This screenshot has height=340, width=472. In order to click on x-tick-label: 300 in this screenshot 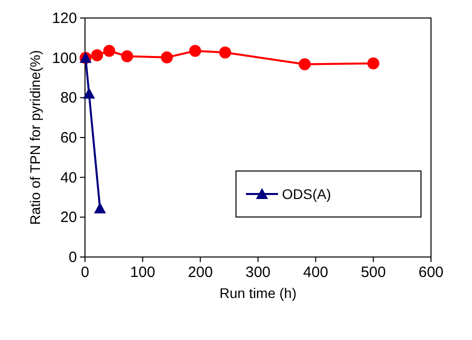, I will do `click(258, 272)`.